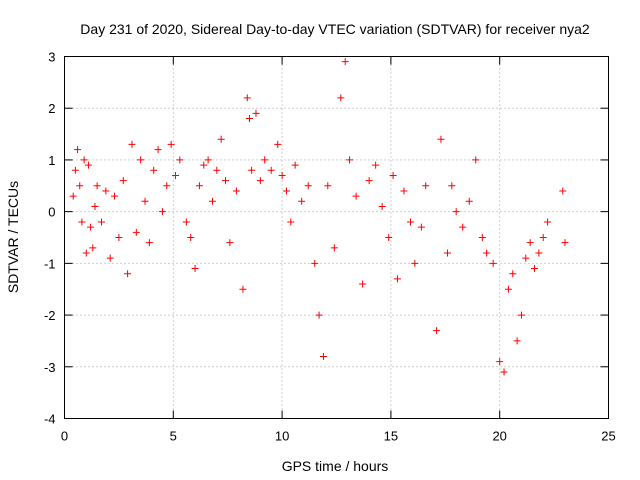  Describe the element at coordinates (51, 57) in the screenshot. I see `y-tick-label: 3` at that location.